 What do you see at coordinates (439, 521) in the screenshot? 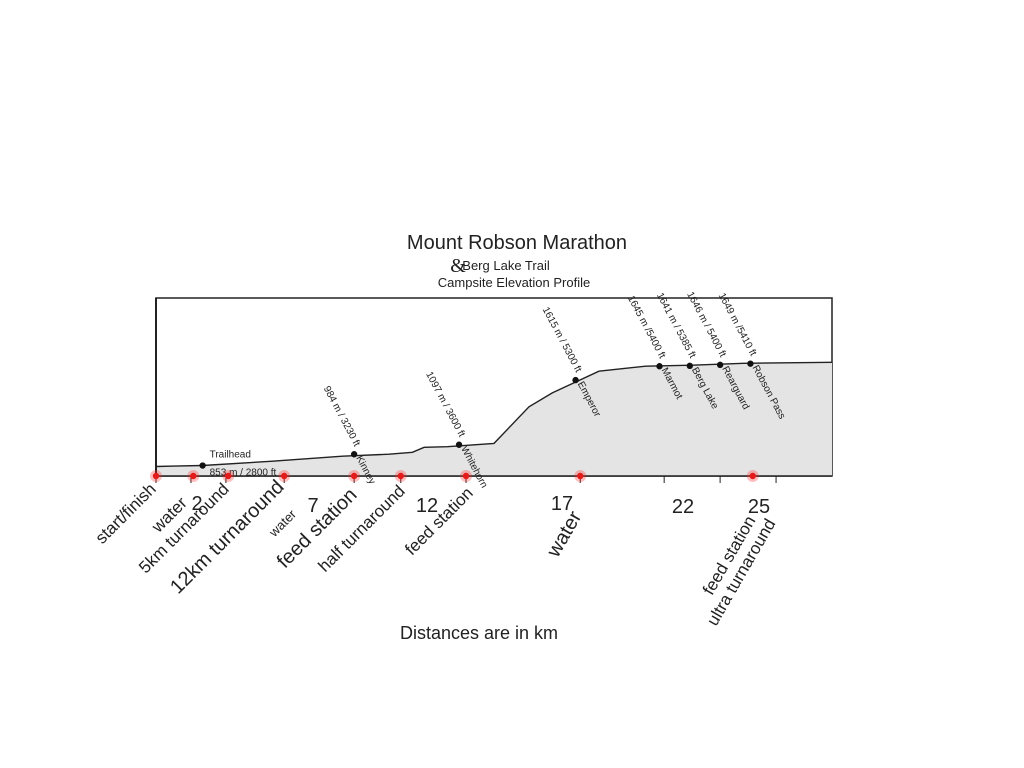
I see `race-label: feed station` at bounding box center [439, 521].